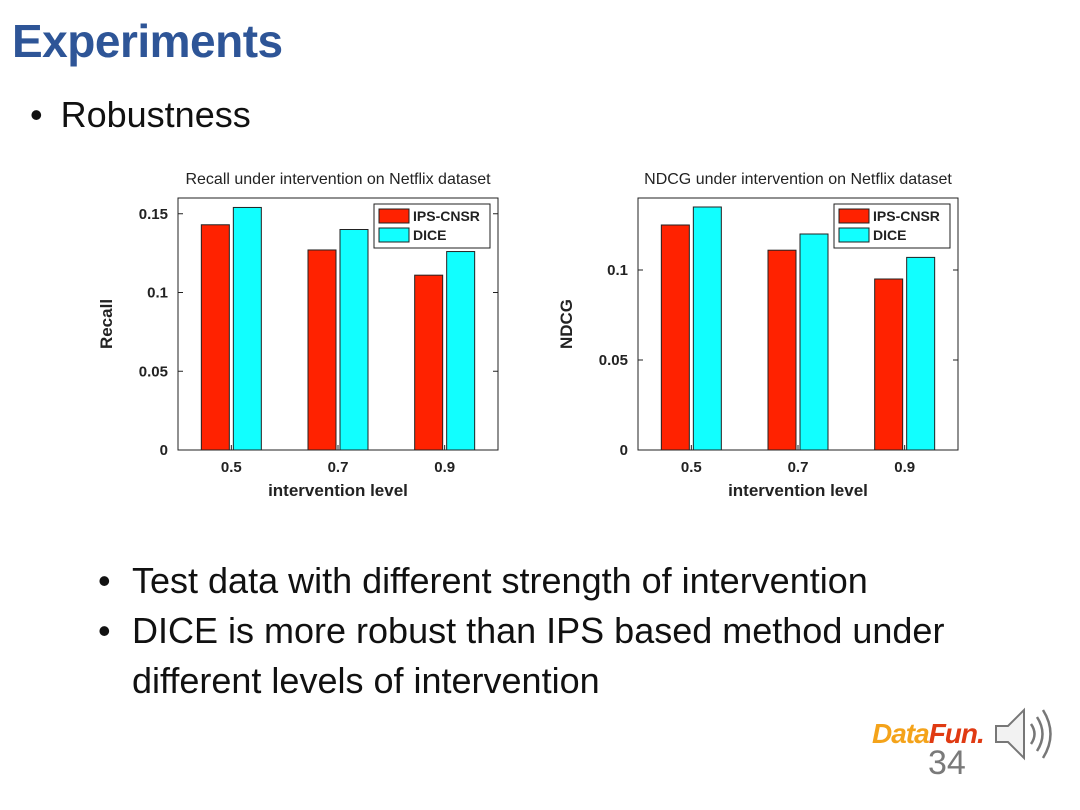 The height and width of the screenshot is (810, 1080). Describe the element at coordinates (967, 755) in the screenshot. I see `slide-footer: DataFun. 34` at that location.